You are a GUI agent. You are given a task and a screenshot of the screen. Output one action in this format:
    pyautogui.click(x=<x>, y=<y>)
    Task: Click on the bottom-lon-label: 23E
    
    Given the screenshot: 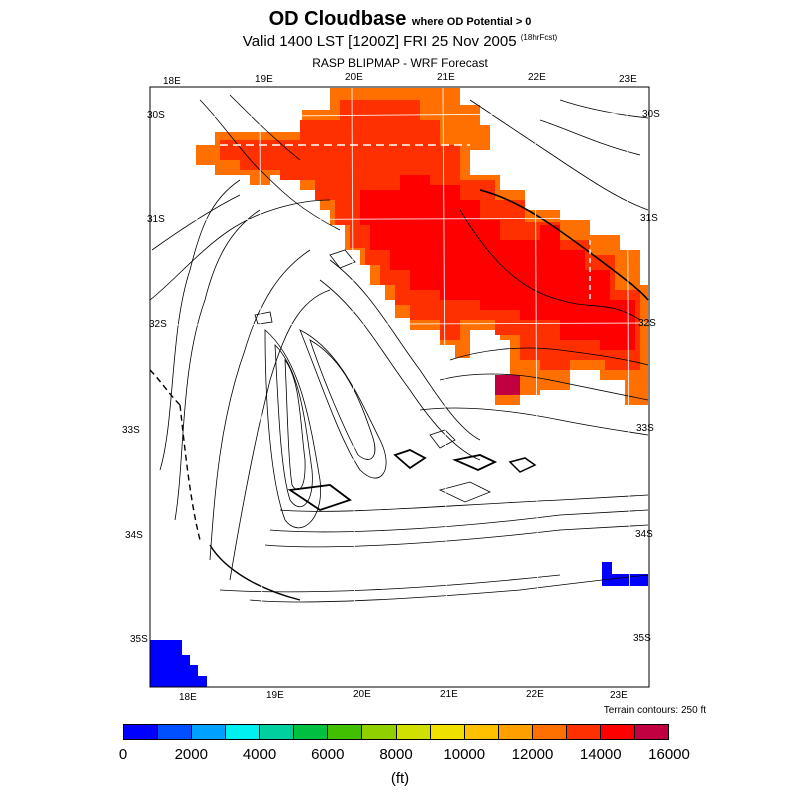 What is the action you would take?
    pyautogui.click(x=619, y=695)
    